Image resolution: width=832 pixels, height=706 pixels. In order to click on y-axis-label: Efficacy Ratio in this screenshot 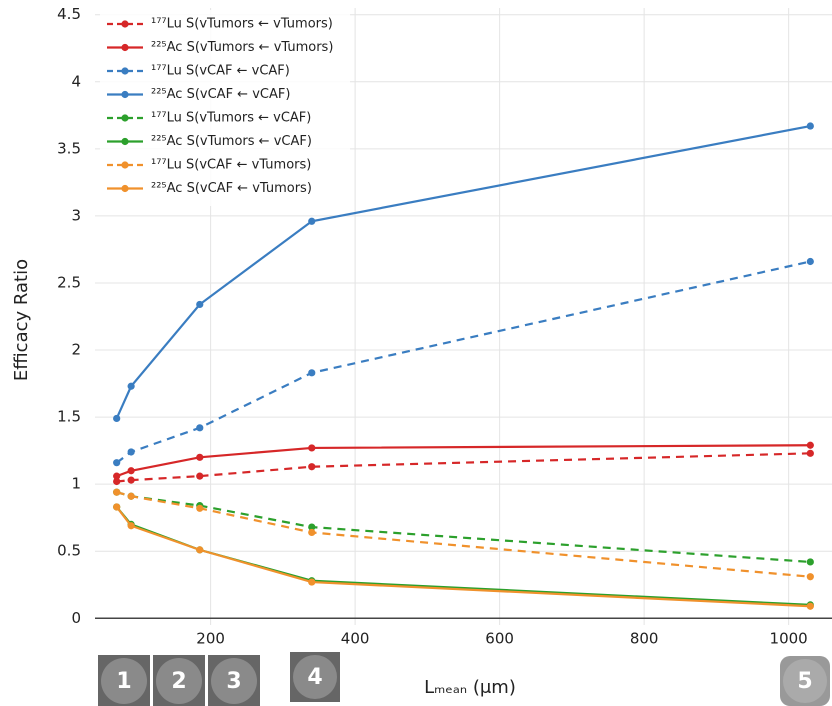, I will do `click(21, 320)`.